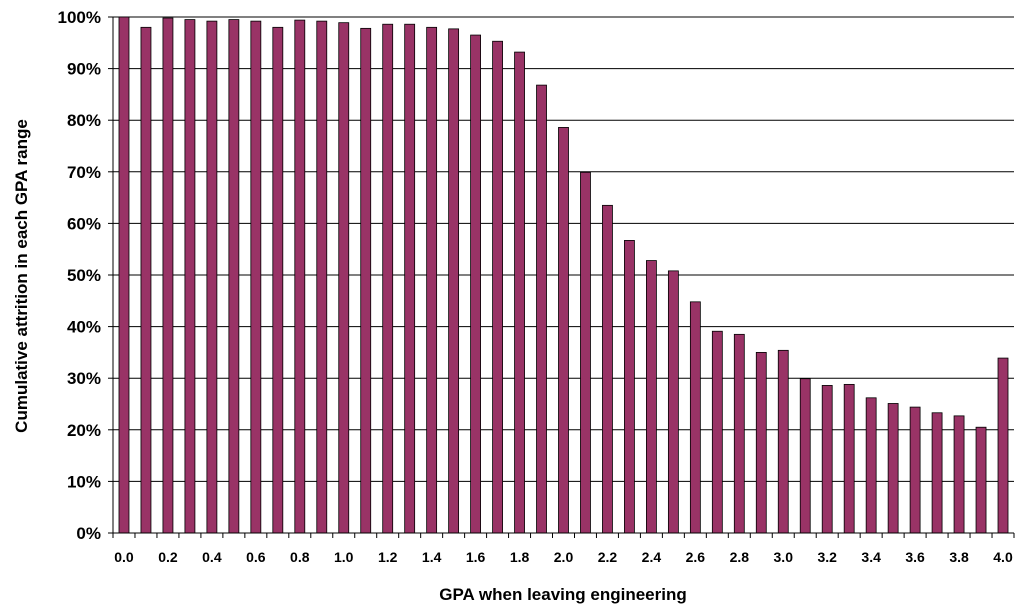 The height and width of the screenshot is (613, 1018). I want to click on y-tick-label: 40%, so click(84, 327).